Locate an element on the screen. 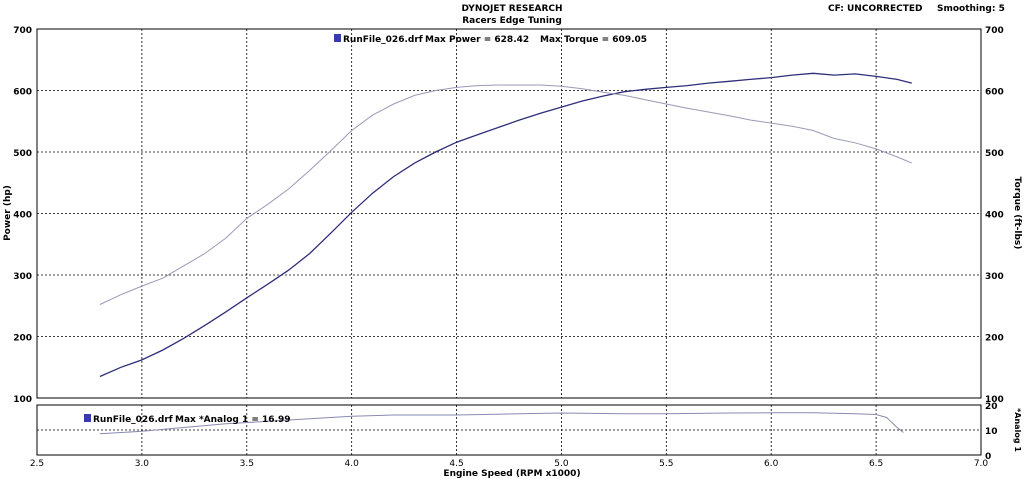  analog-y2-label: *Analog 1 is located at coordinates (1017, 430).